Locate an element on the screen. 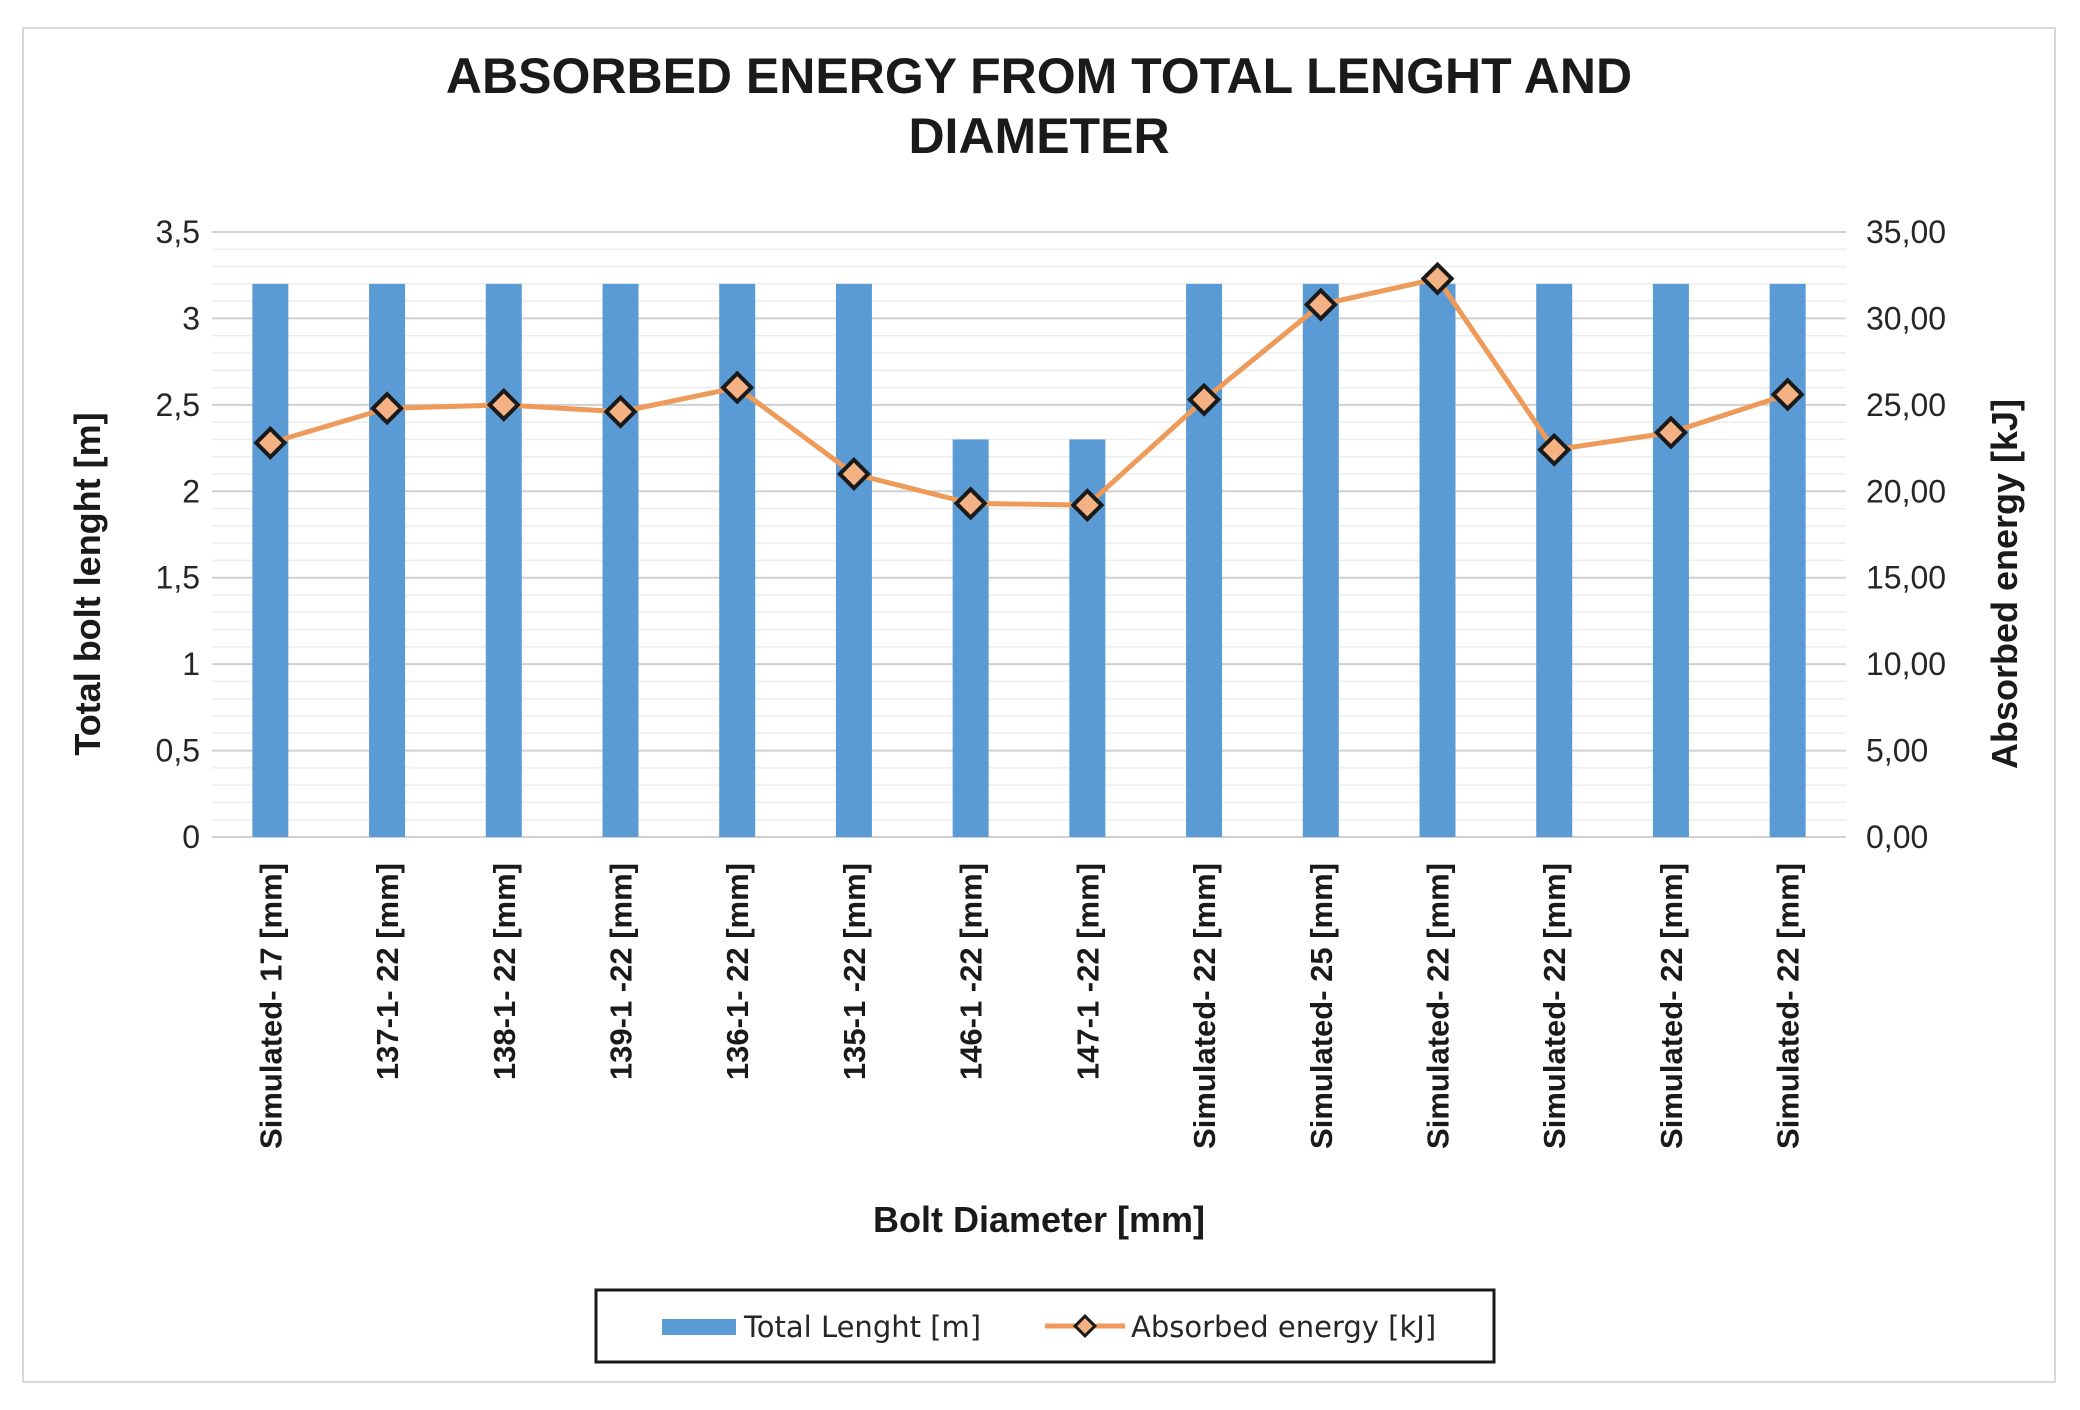 The image size is (2080, 1410). energy-line is located at coordinates (1029, 392).